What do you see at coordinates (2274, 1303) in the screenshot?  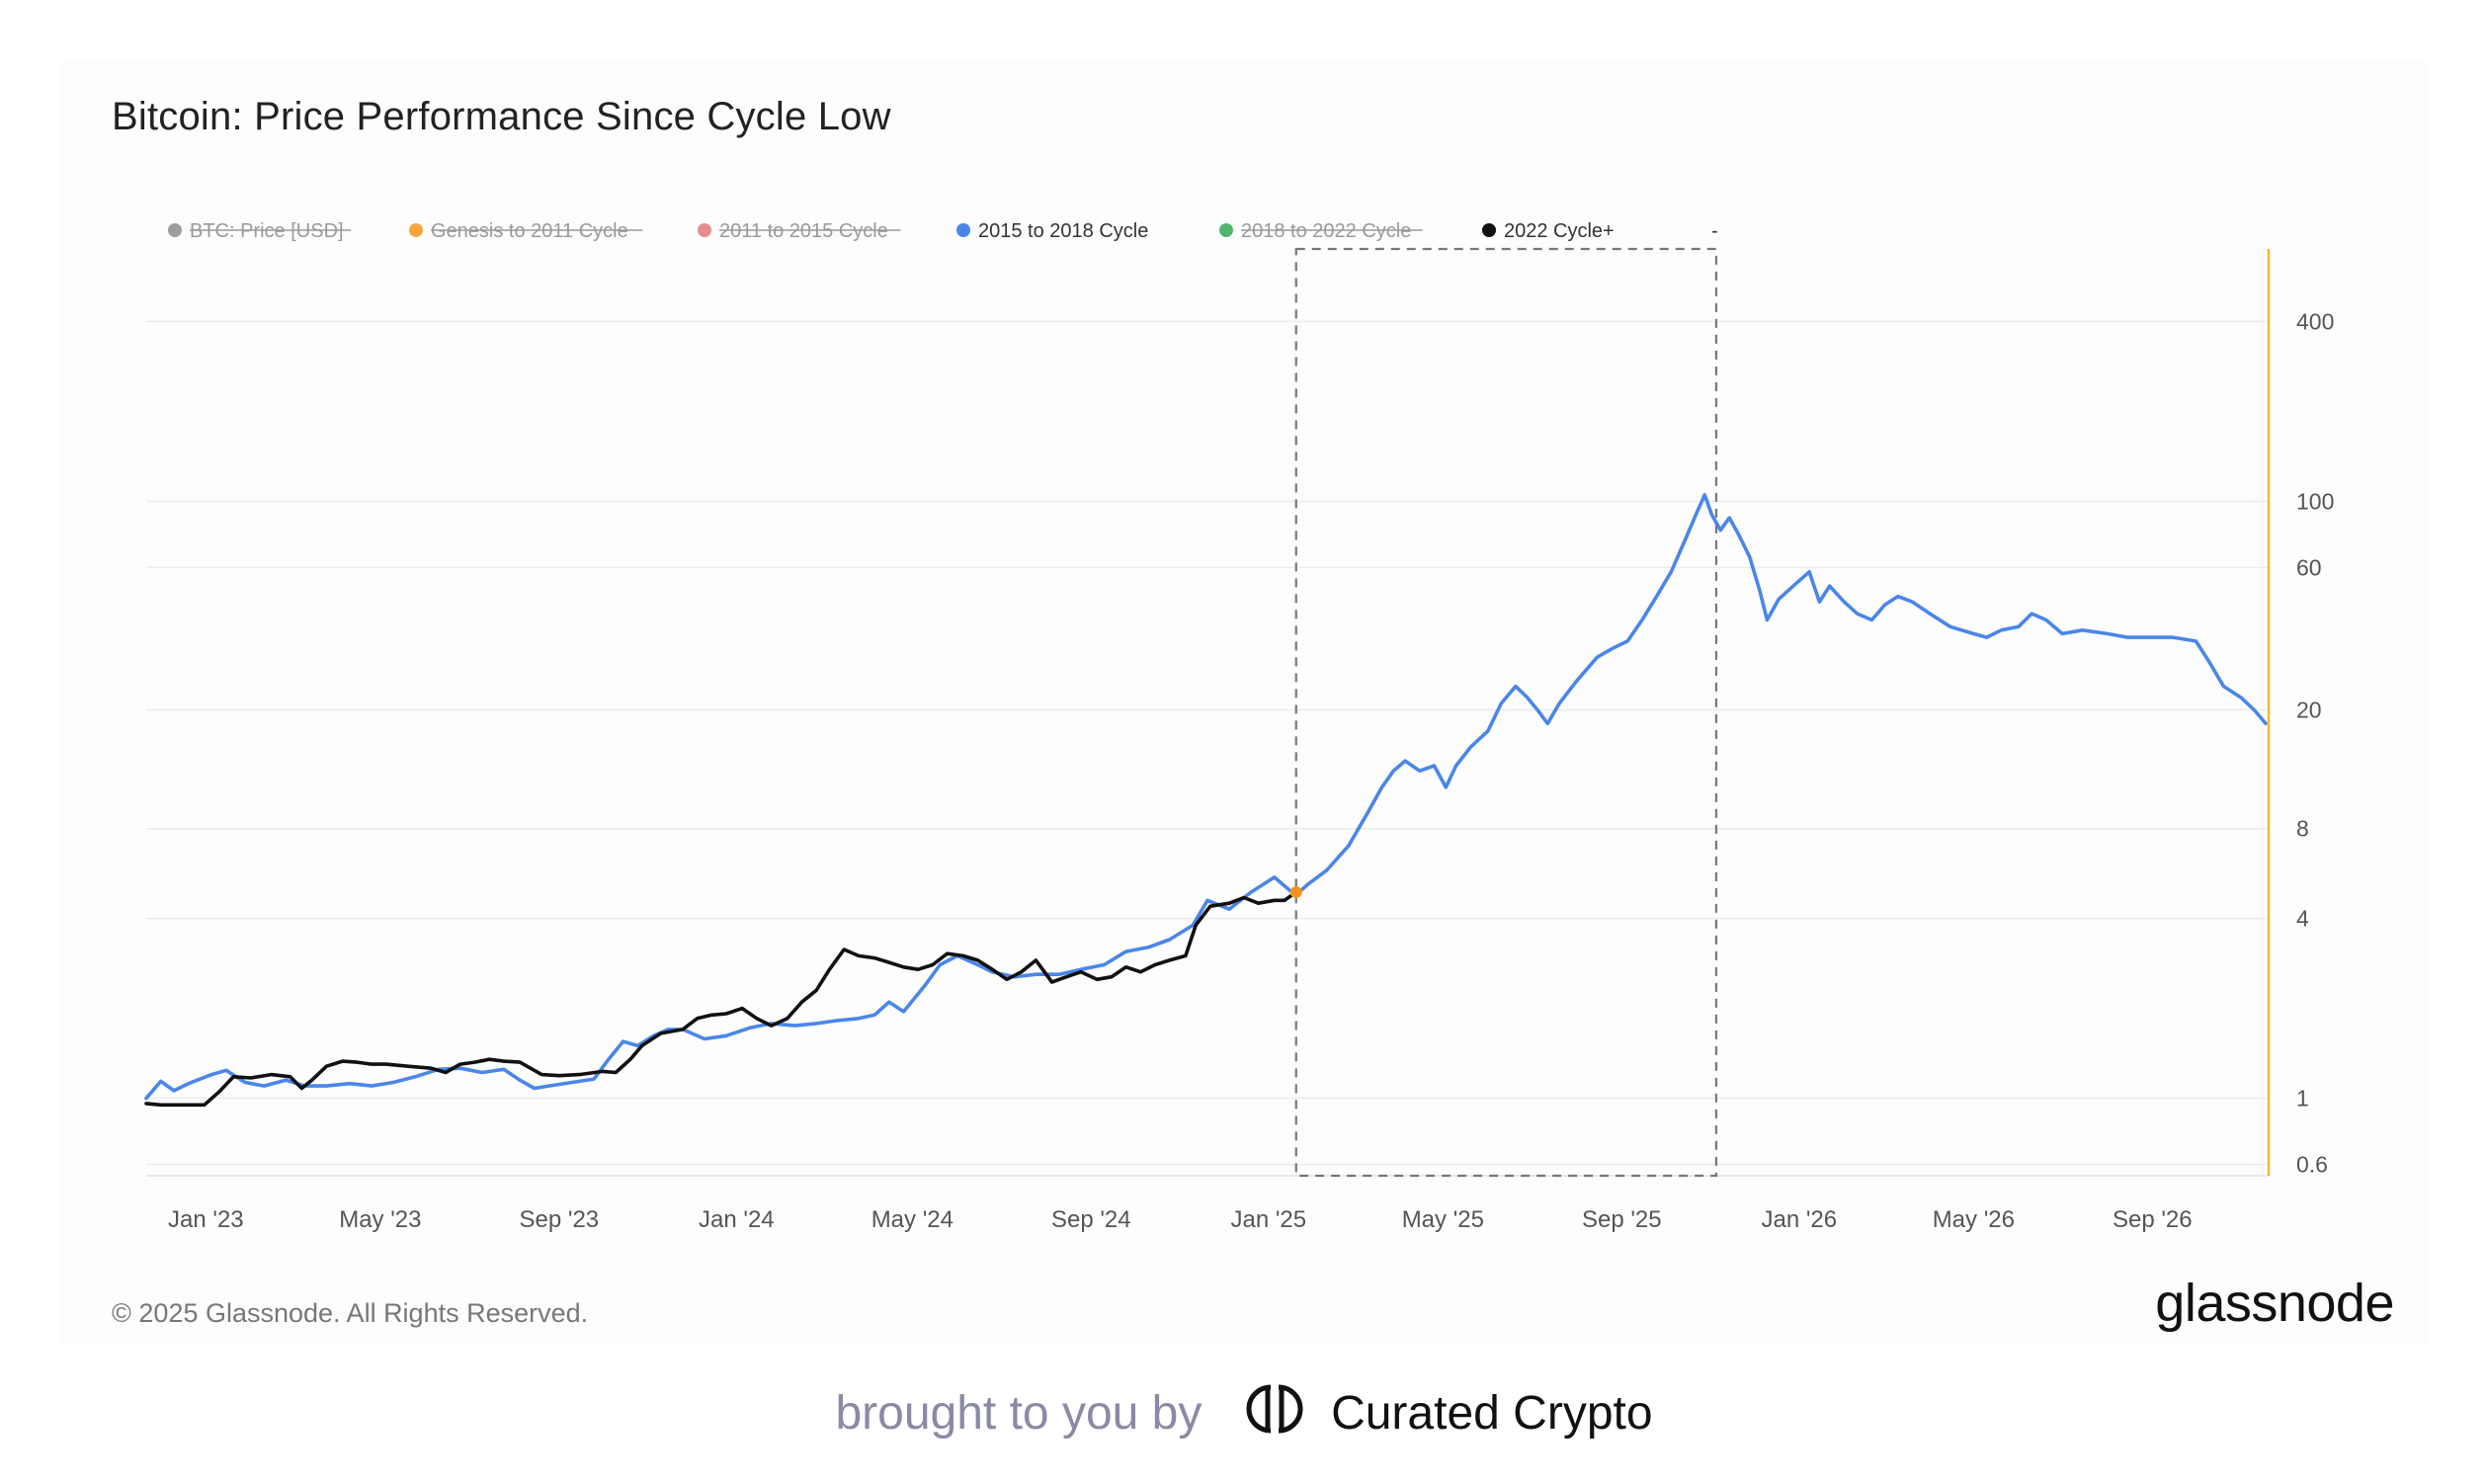 I see `glassnode-logo: glassnode` at bounding box center [2274, 1303].